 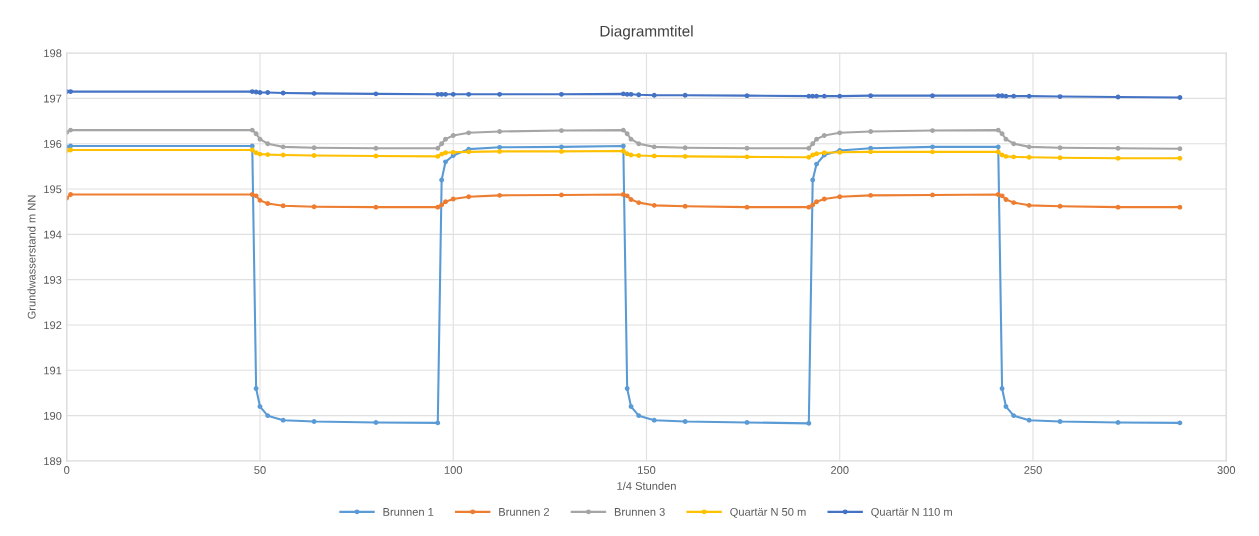 What do you see at coordinates (768, 512) in the screenshot?
I see `legend-label: Quartär N 50 m` at bounding box center [768, 512].